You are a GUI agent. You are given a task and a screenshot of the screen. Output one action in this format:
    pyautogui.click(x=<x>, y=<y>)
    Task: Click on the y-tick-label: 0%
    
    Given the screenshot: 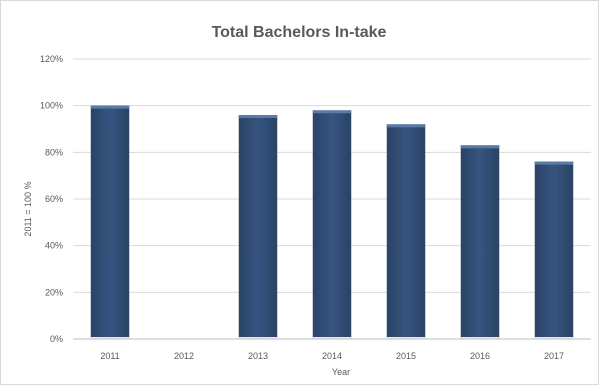 What is the action you would take?
    pyautogui.click(x=56, y=339)
    